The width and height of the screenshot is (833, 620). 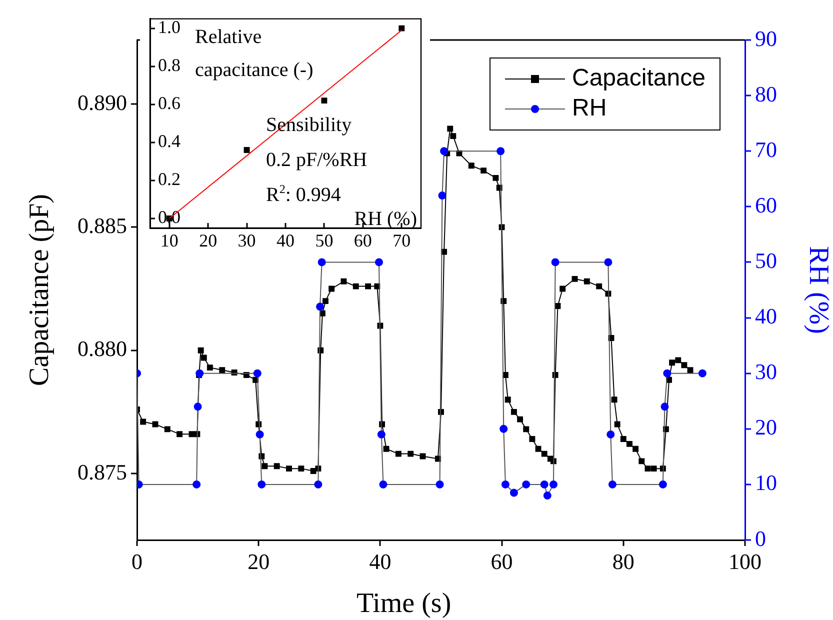 I want to click on y-tick-label: 0.8, so click(x=169, y=65).